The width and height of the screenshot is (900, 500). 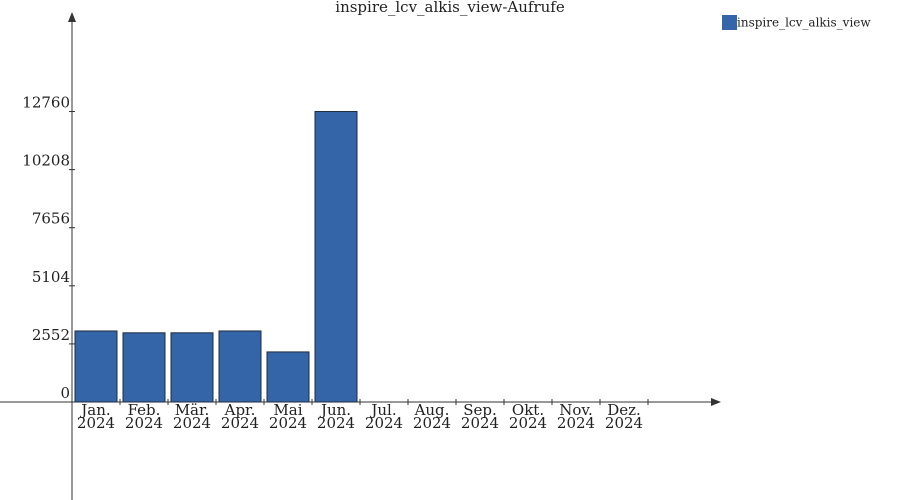 What do you see at coordinates (51, 335) in the screenshot?
I see `y-tick-label: 2552` at bounding box center [51, 335].